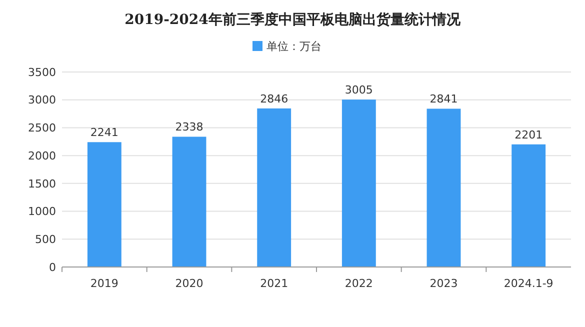 The image size is (585, 327). What do you see at coordinates (293, 19) in the screenshot?
I see `chart-title: 2019-2024年前三季度中国平板电脑出货量统计情况` at bounding box center [293, 19].